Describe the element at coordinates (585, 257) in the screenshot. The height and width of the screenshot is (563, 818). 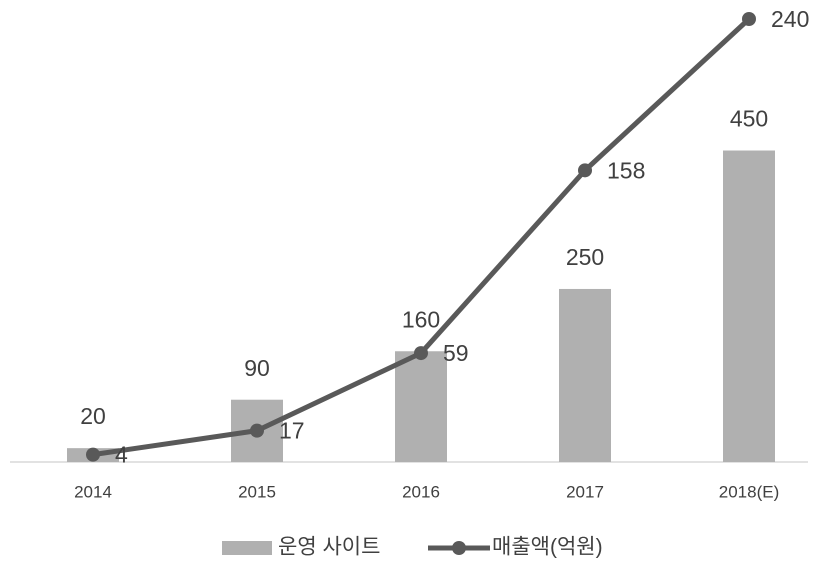
I see `data-label: 250` at that location.